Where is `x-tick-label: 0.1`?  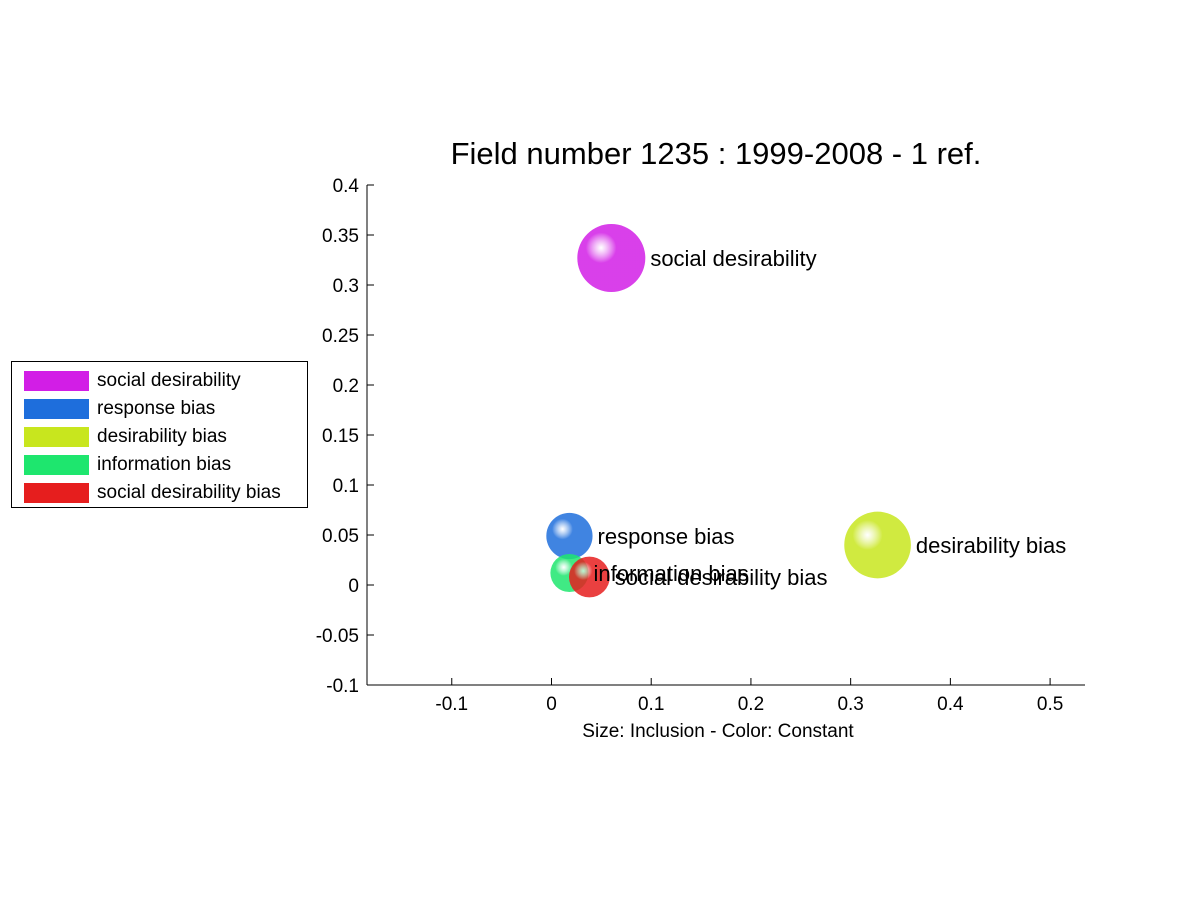
x-tick-label: 0.1 is located at coordinates (651, 704).